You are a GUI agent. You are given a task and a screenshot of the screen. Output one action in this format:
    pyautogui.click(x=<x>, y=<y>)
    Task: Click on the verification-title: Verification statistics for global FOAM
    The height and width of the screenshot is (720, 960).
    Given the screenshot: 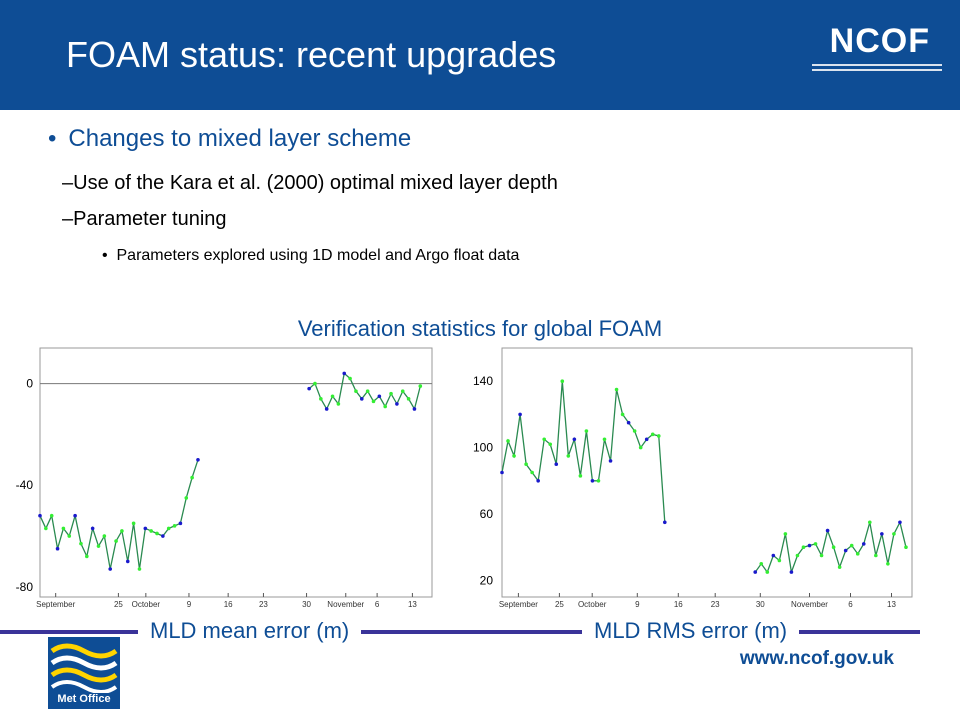 What is the action you would take?
    pyautogui.click(x=480, y=328)
    